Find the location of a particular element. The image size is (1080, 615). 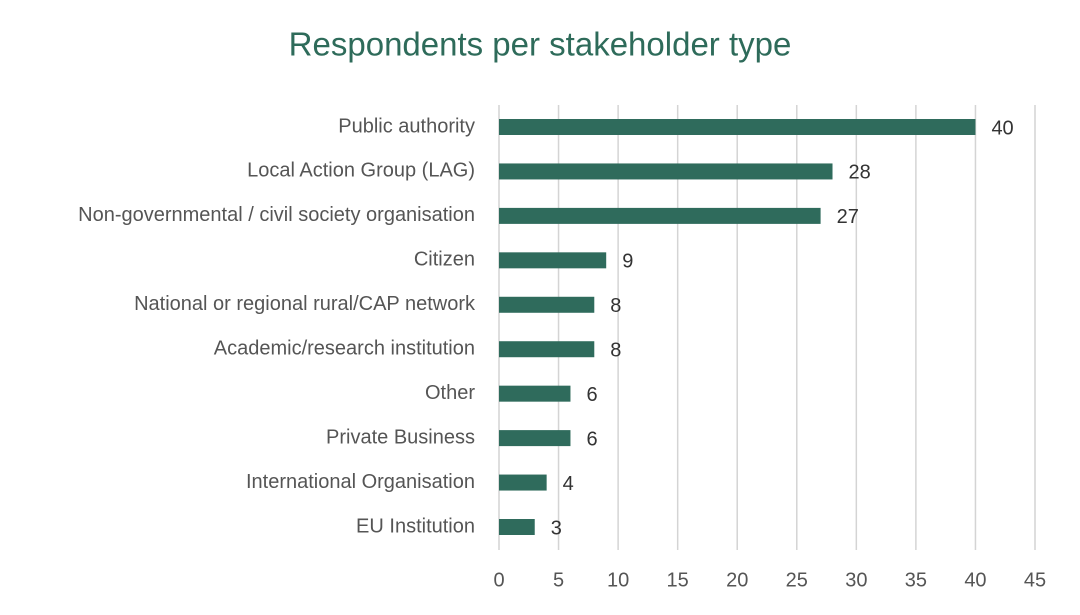

data-label: 3 is located at coordinates (556, 528).